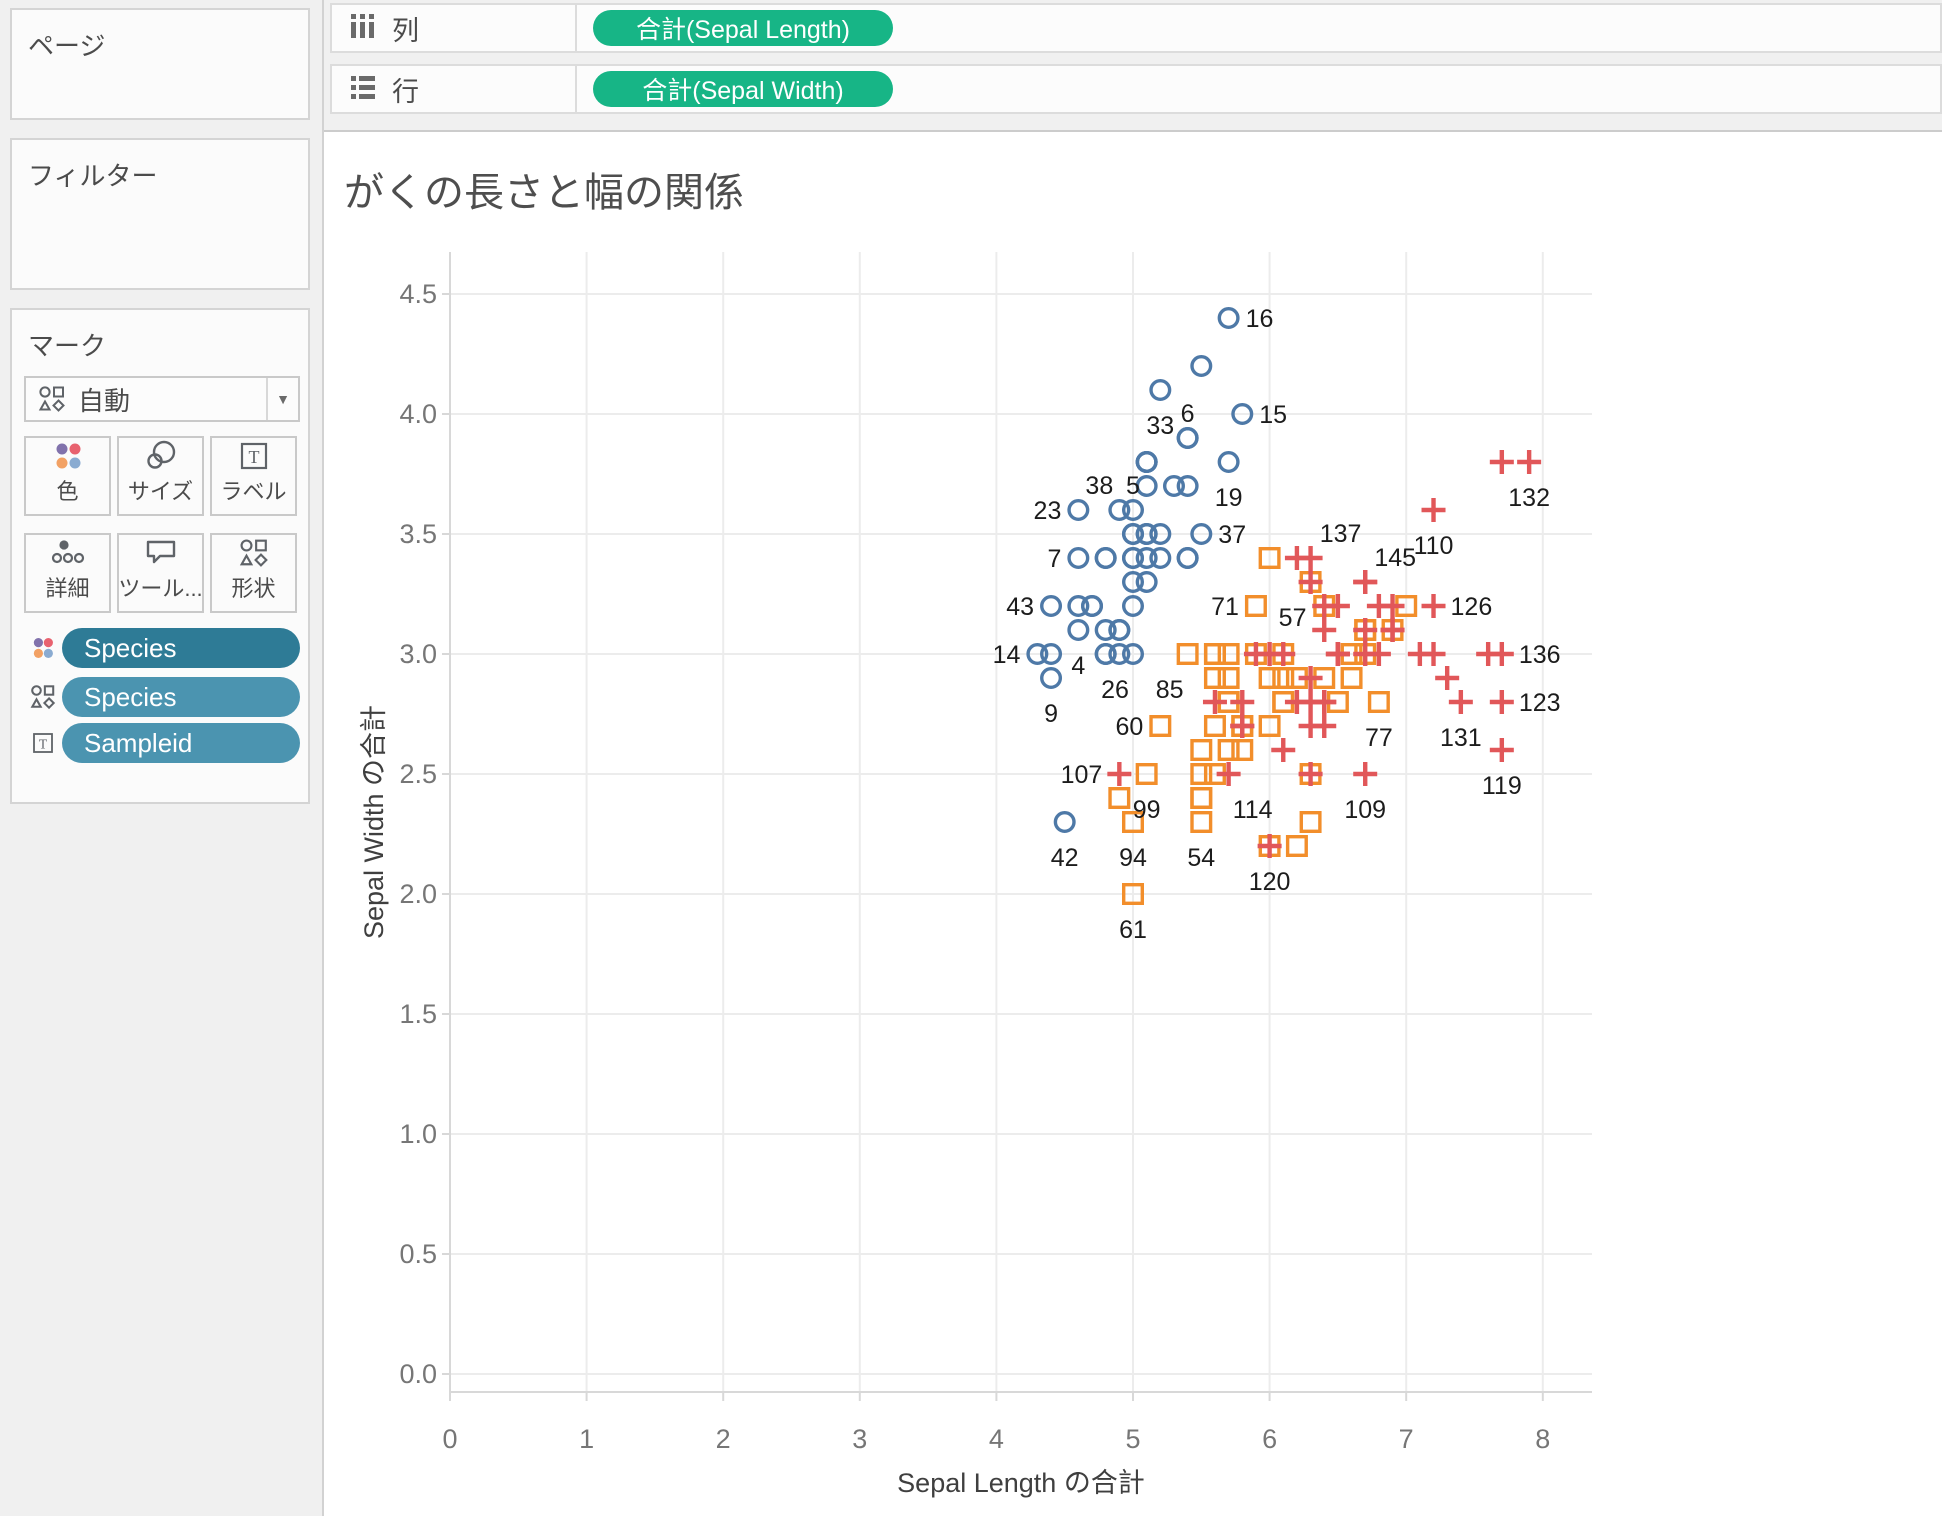  I want to click on detail-button: 詳細, so click(67, 573).